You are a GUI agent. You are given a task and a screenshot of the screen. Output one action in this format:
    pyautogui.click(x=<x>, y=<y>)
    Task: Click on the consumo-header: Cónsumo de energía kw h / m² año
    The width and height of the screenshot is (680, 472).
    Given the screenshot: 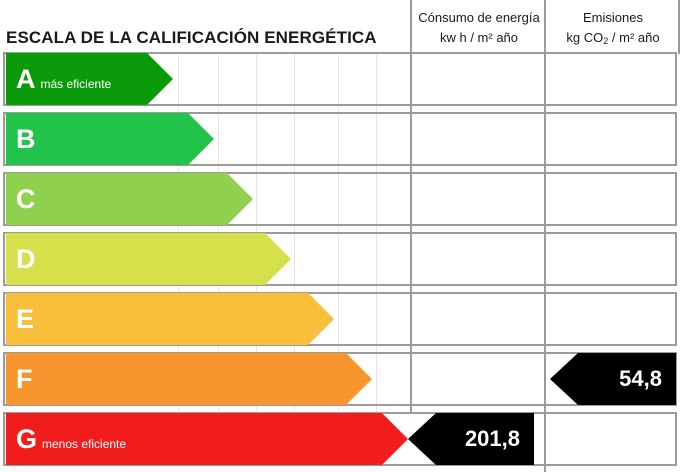 What is the action you would take?
    pyautogui.click(x=479, y=28)
    